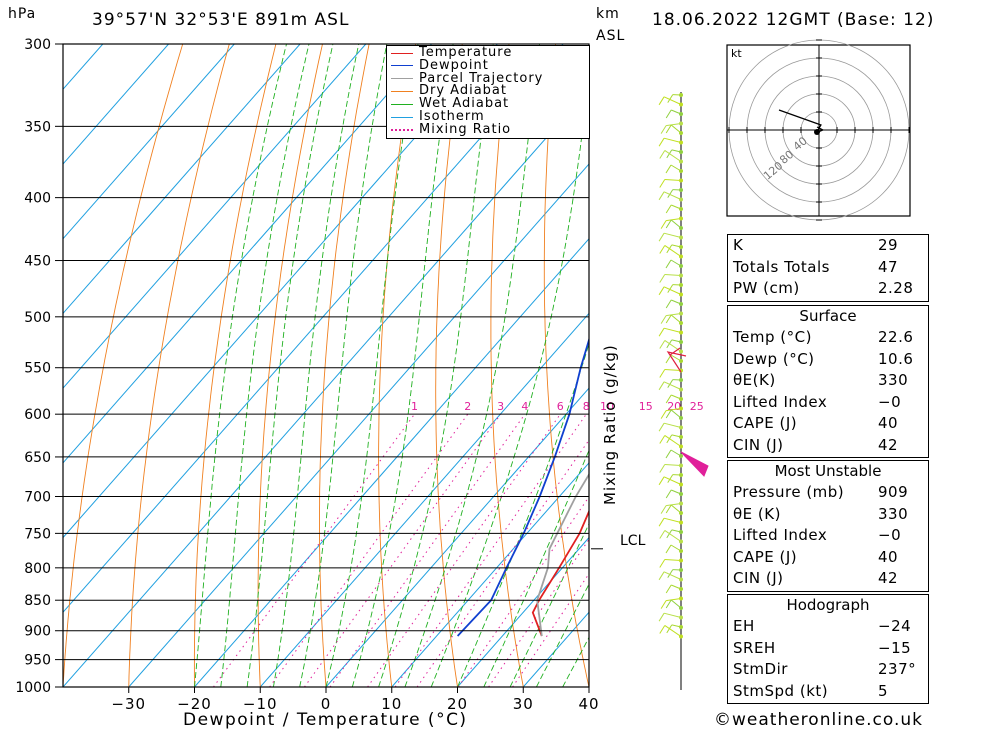 Image resolution: width=1000 pixels, height=733 pixels. I want to click on index-label: PW (cm), so click(766, 288).